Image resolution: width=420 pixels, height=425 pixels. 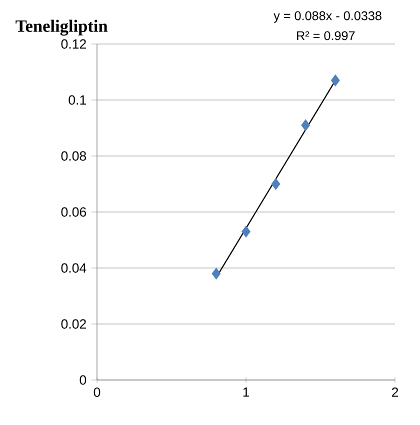 I want to click on y-tick-label: 0.08, so click(x=73, y=156).